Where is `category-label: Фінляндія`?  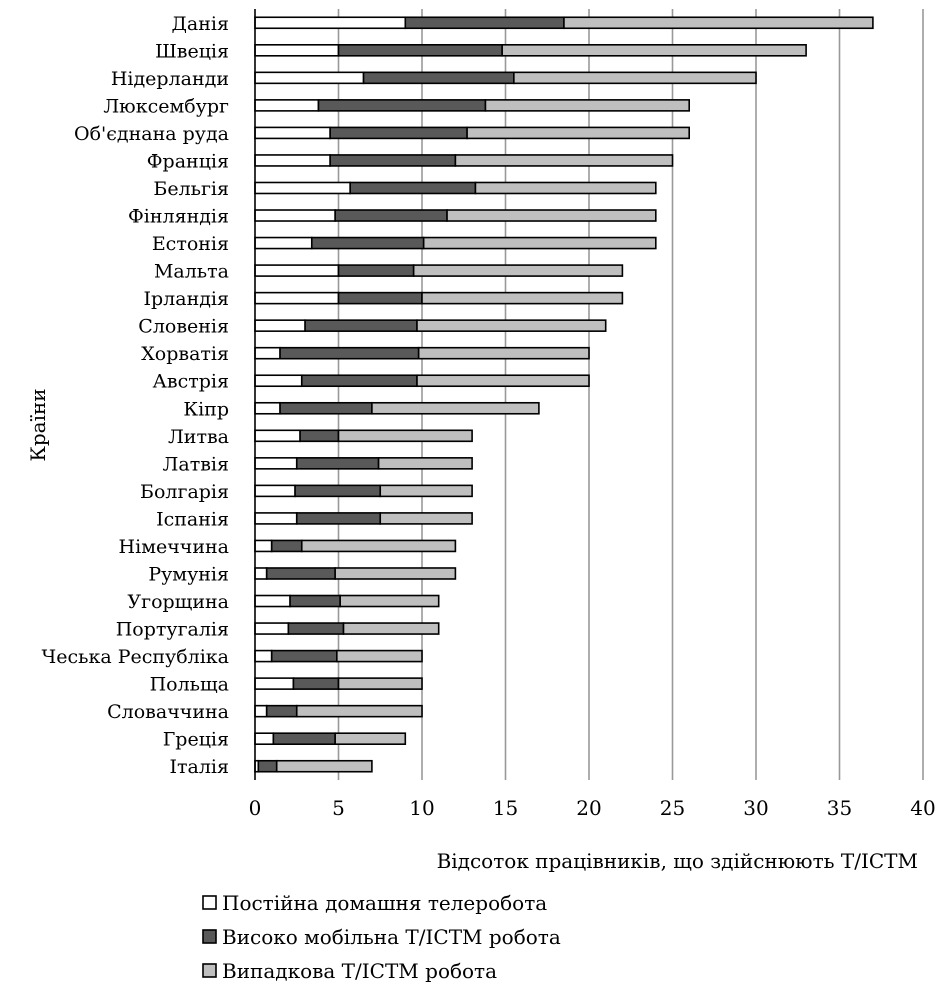
category-label: Фінляндія is located at coordinates (178, 217).